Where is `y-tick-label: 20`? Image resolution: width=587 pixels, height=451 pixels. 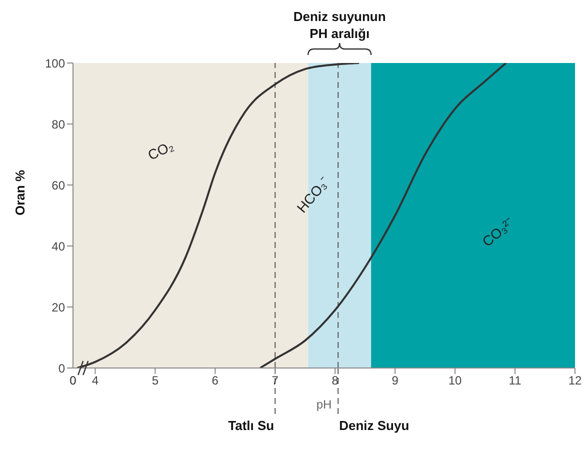 y-tick-label: 20 is located at coordinates (59, 307).